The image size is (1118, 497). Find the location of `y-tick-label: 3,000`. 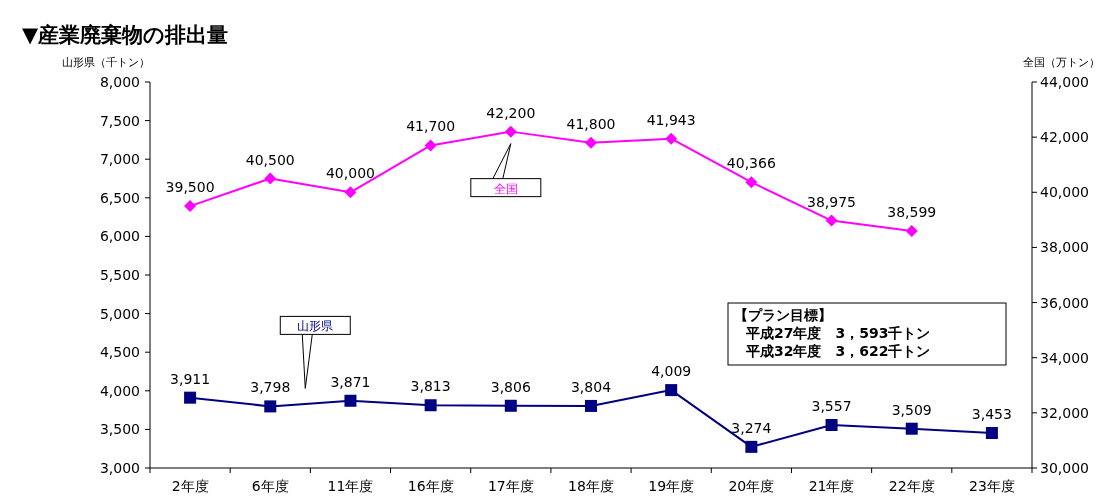

y-tick-label: 3,000 is located at coordinates (119, 468).